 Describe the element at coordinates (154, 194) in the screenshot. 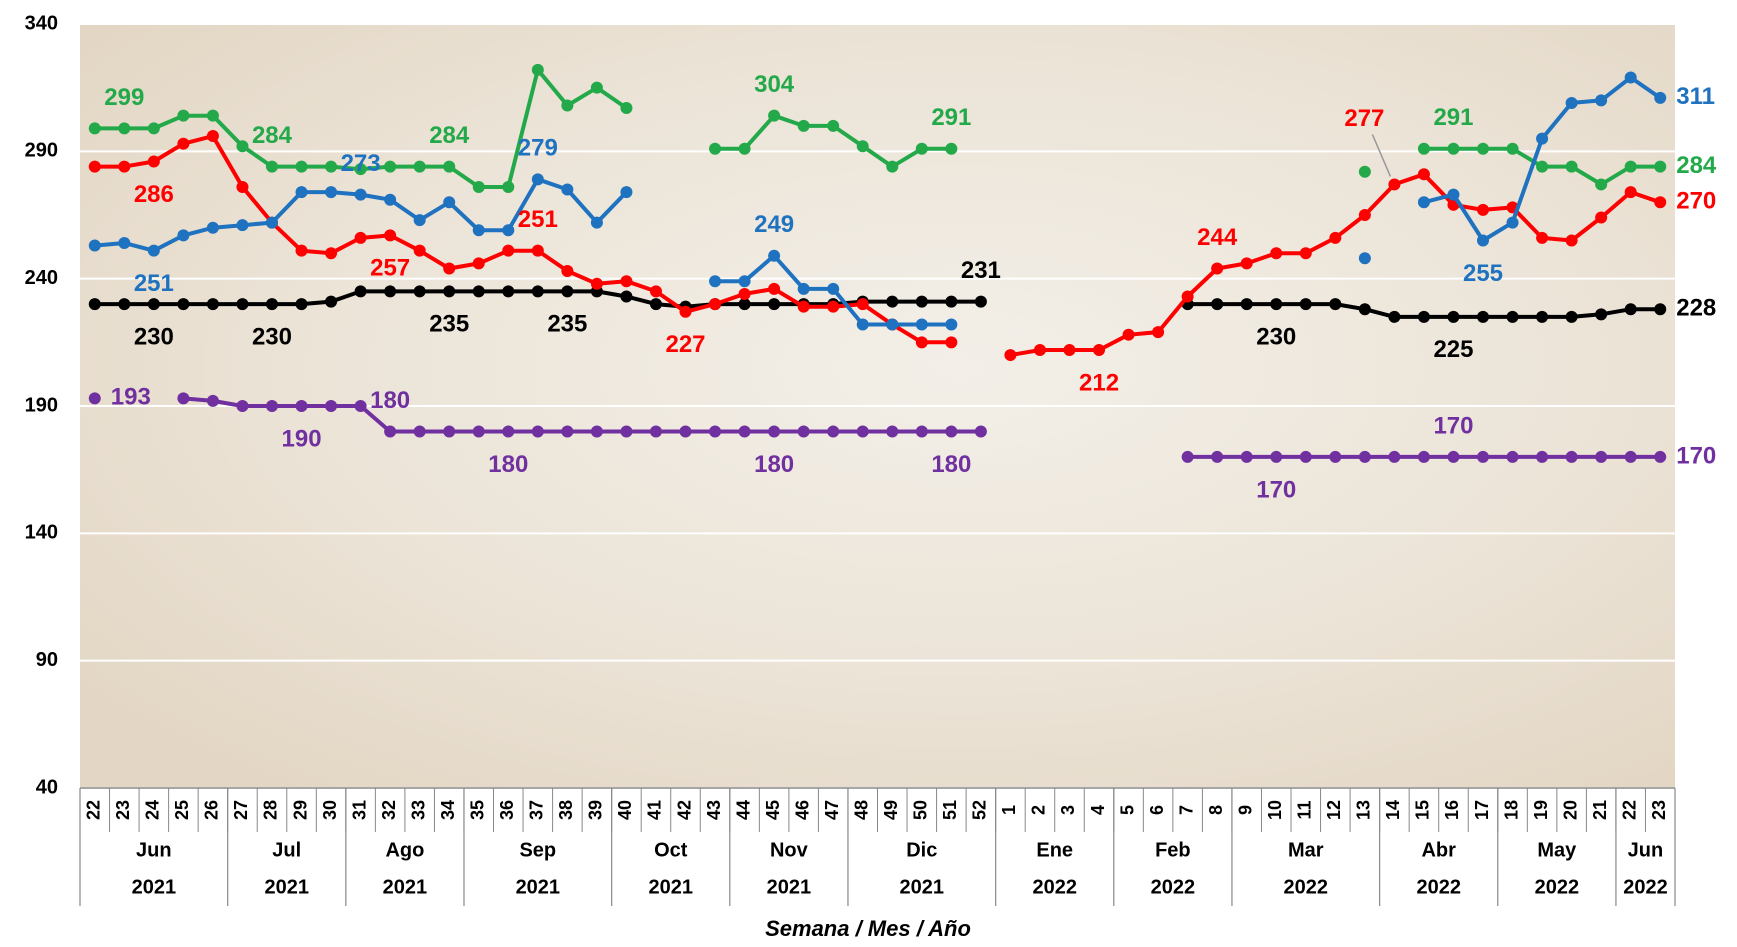

I see `data-label: 286` at that location.